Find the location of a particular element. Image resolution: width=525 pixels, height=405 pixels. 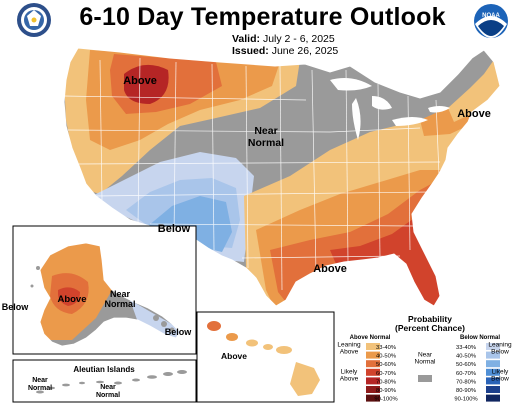

legend-title-line1: Probability is located at coordinates (430, 319).